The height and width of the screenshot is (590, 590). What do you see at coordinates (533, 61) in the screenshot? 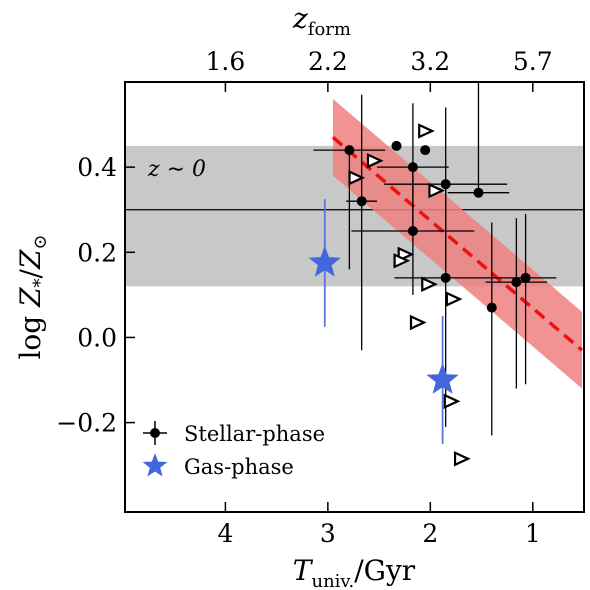
I see `top-tick-label: 5.7` at bounding box center [533, 61].